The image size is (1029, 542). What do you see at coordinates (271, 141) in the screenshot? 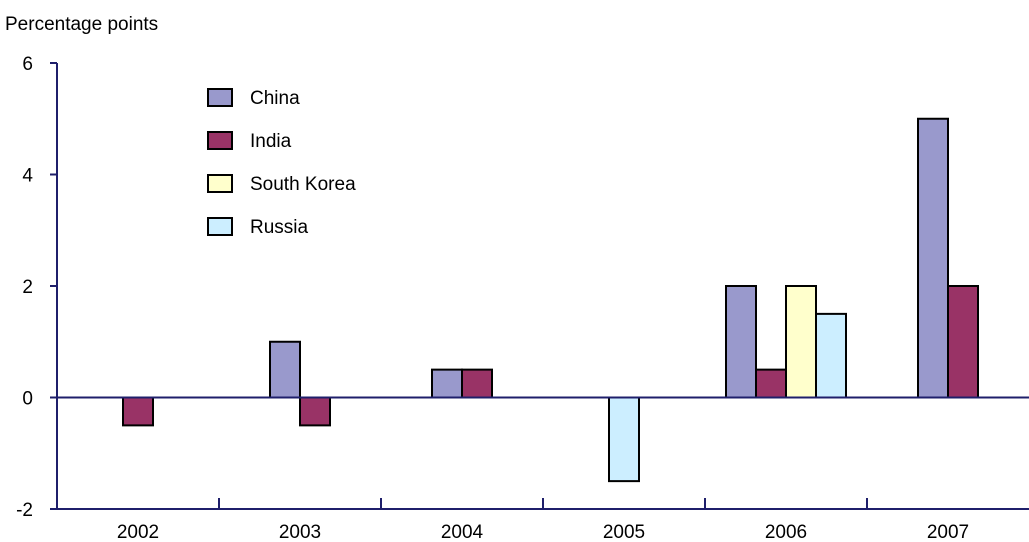
I see `legend-label-india: India` at bounding box center [271, 141].